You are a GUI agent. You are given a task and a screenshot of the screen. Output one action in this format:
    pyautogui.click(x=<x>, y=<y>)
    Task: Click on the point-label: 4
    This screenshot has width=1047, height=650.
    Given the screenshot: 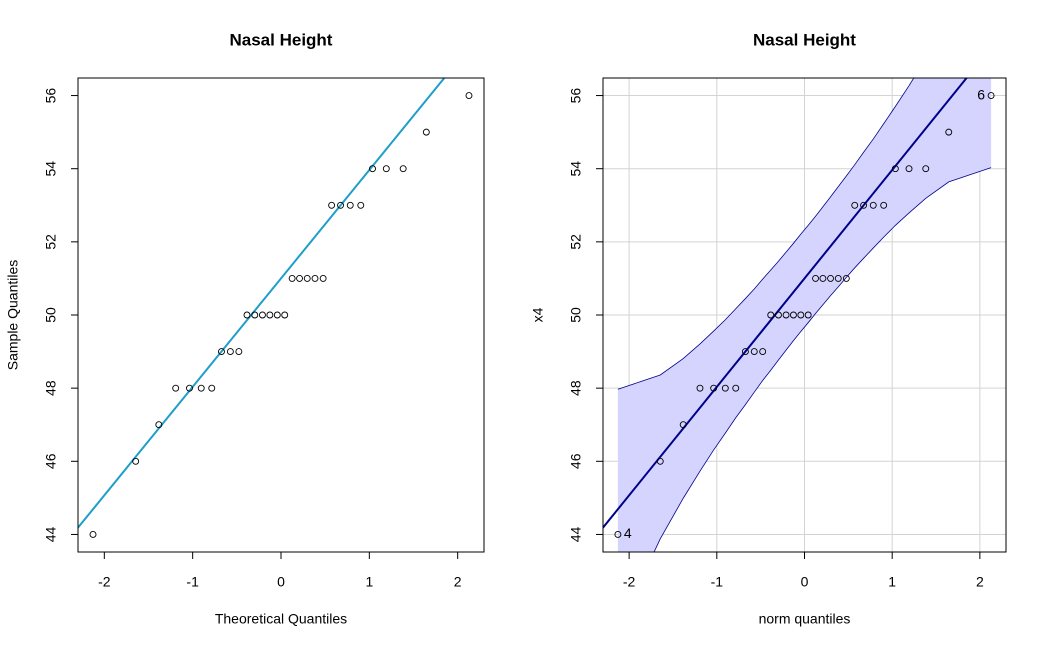 What is the action you would take?
    pyautogui.click(x=628, y=533)
    